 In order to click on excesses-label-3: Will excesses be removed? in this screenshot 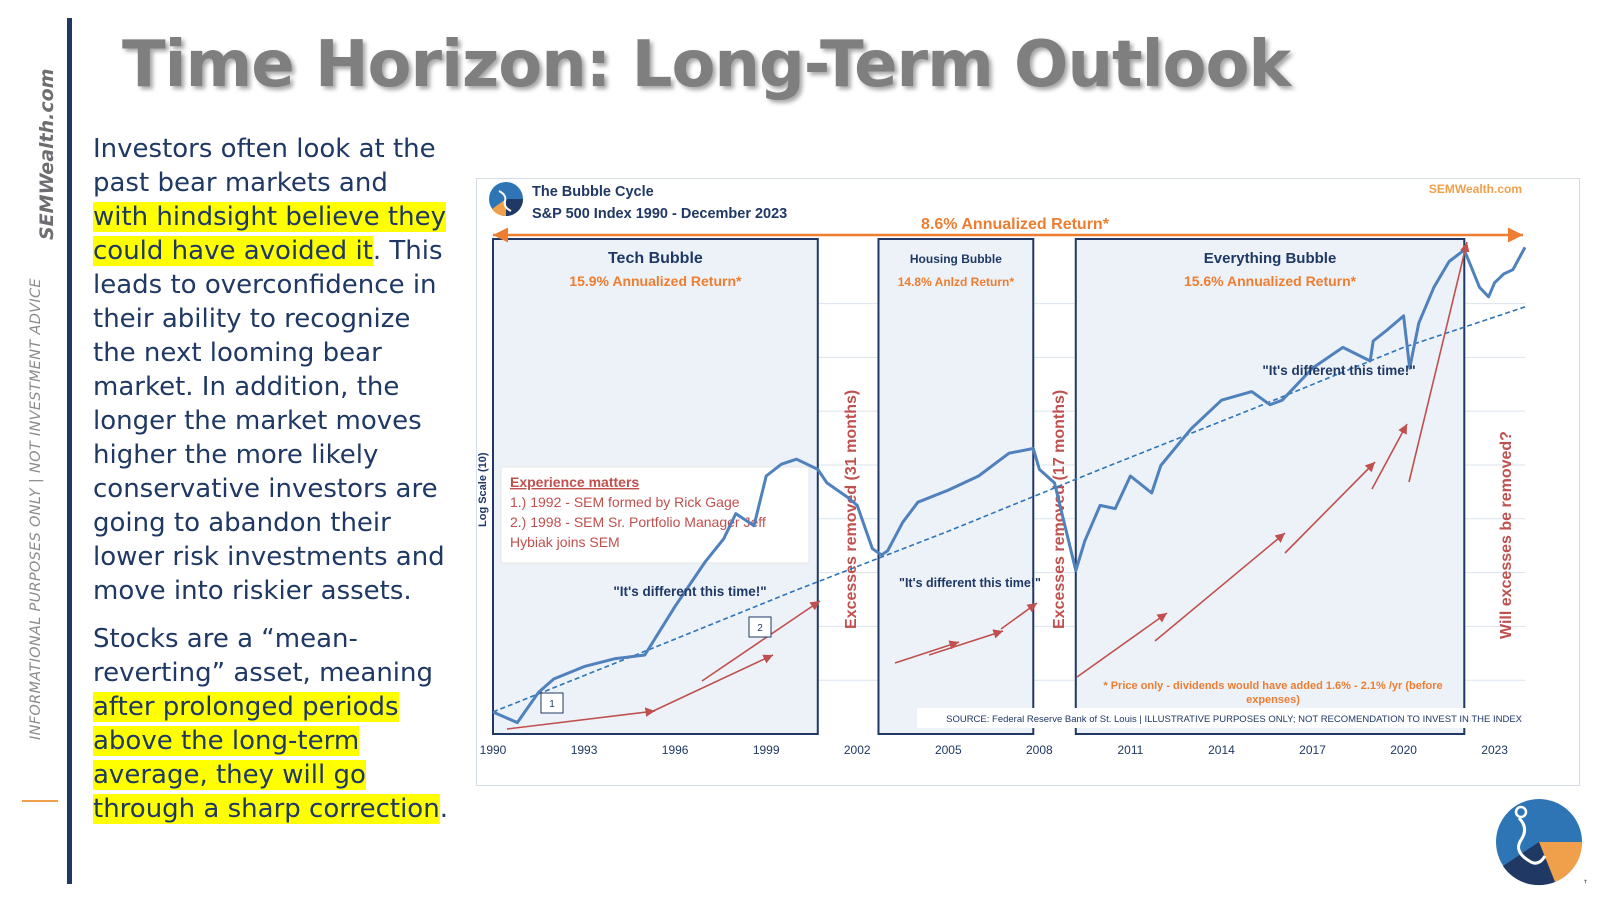, I will do `click(1506, 535)`.